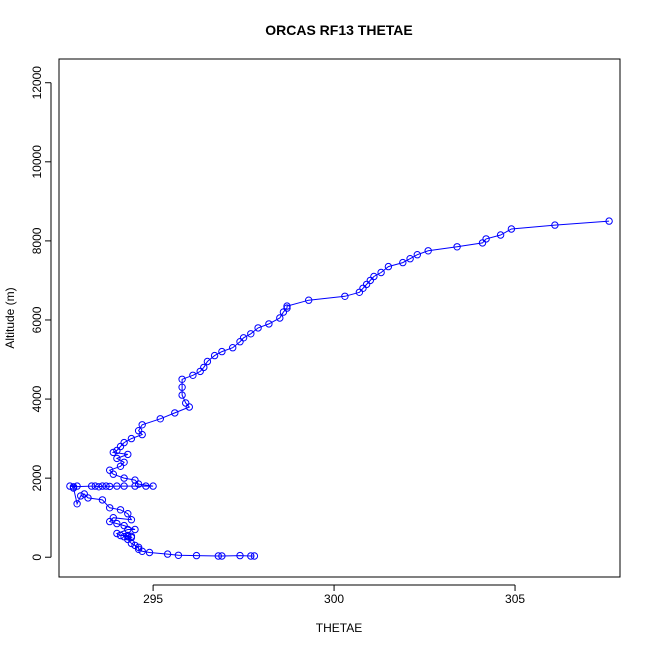 The height and width of the screenshot is (650, 650). I want to click on x-tick-label: 300, so click(334, 599).